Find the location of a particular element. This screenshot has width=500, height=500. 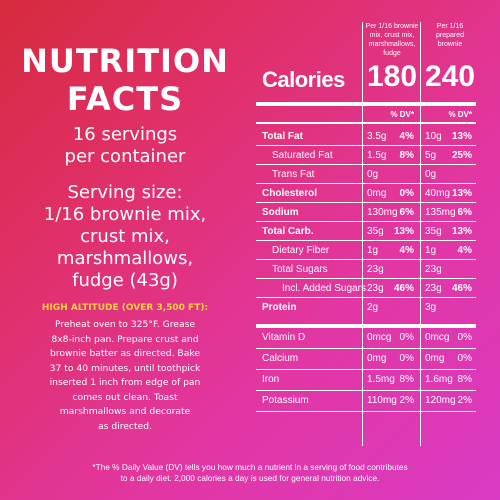

dv-mix: 6% is located at coordinates (406, 212).